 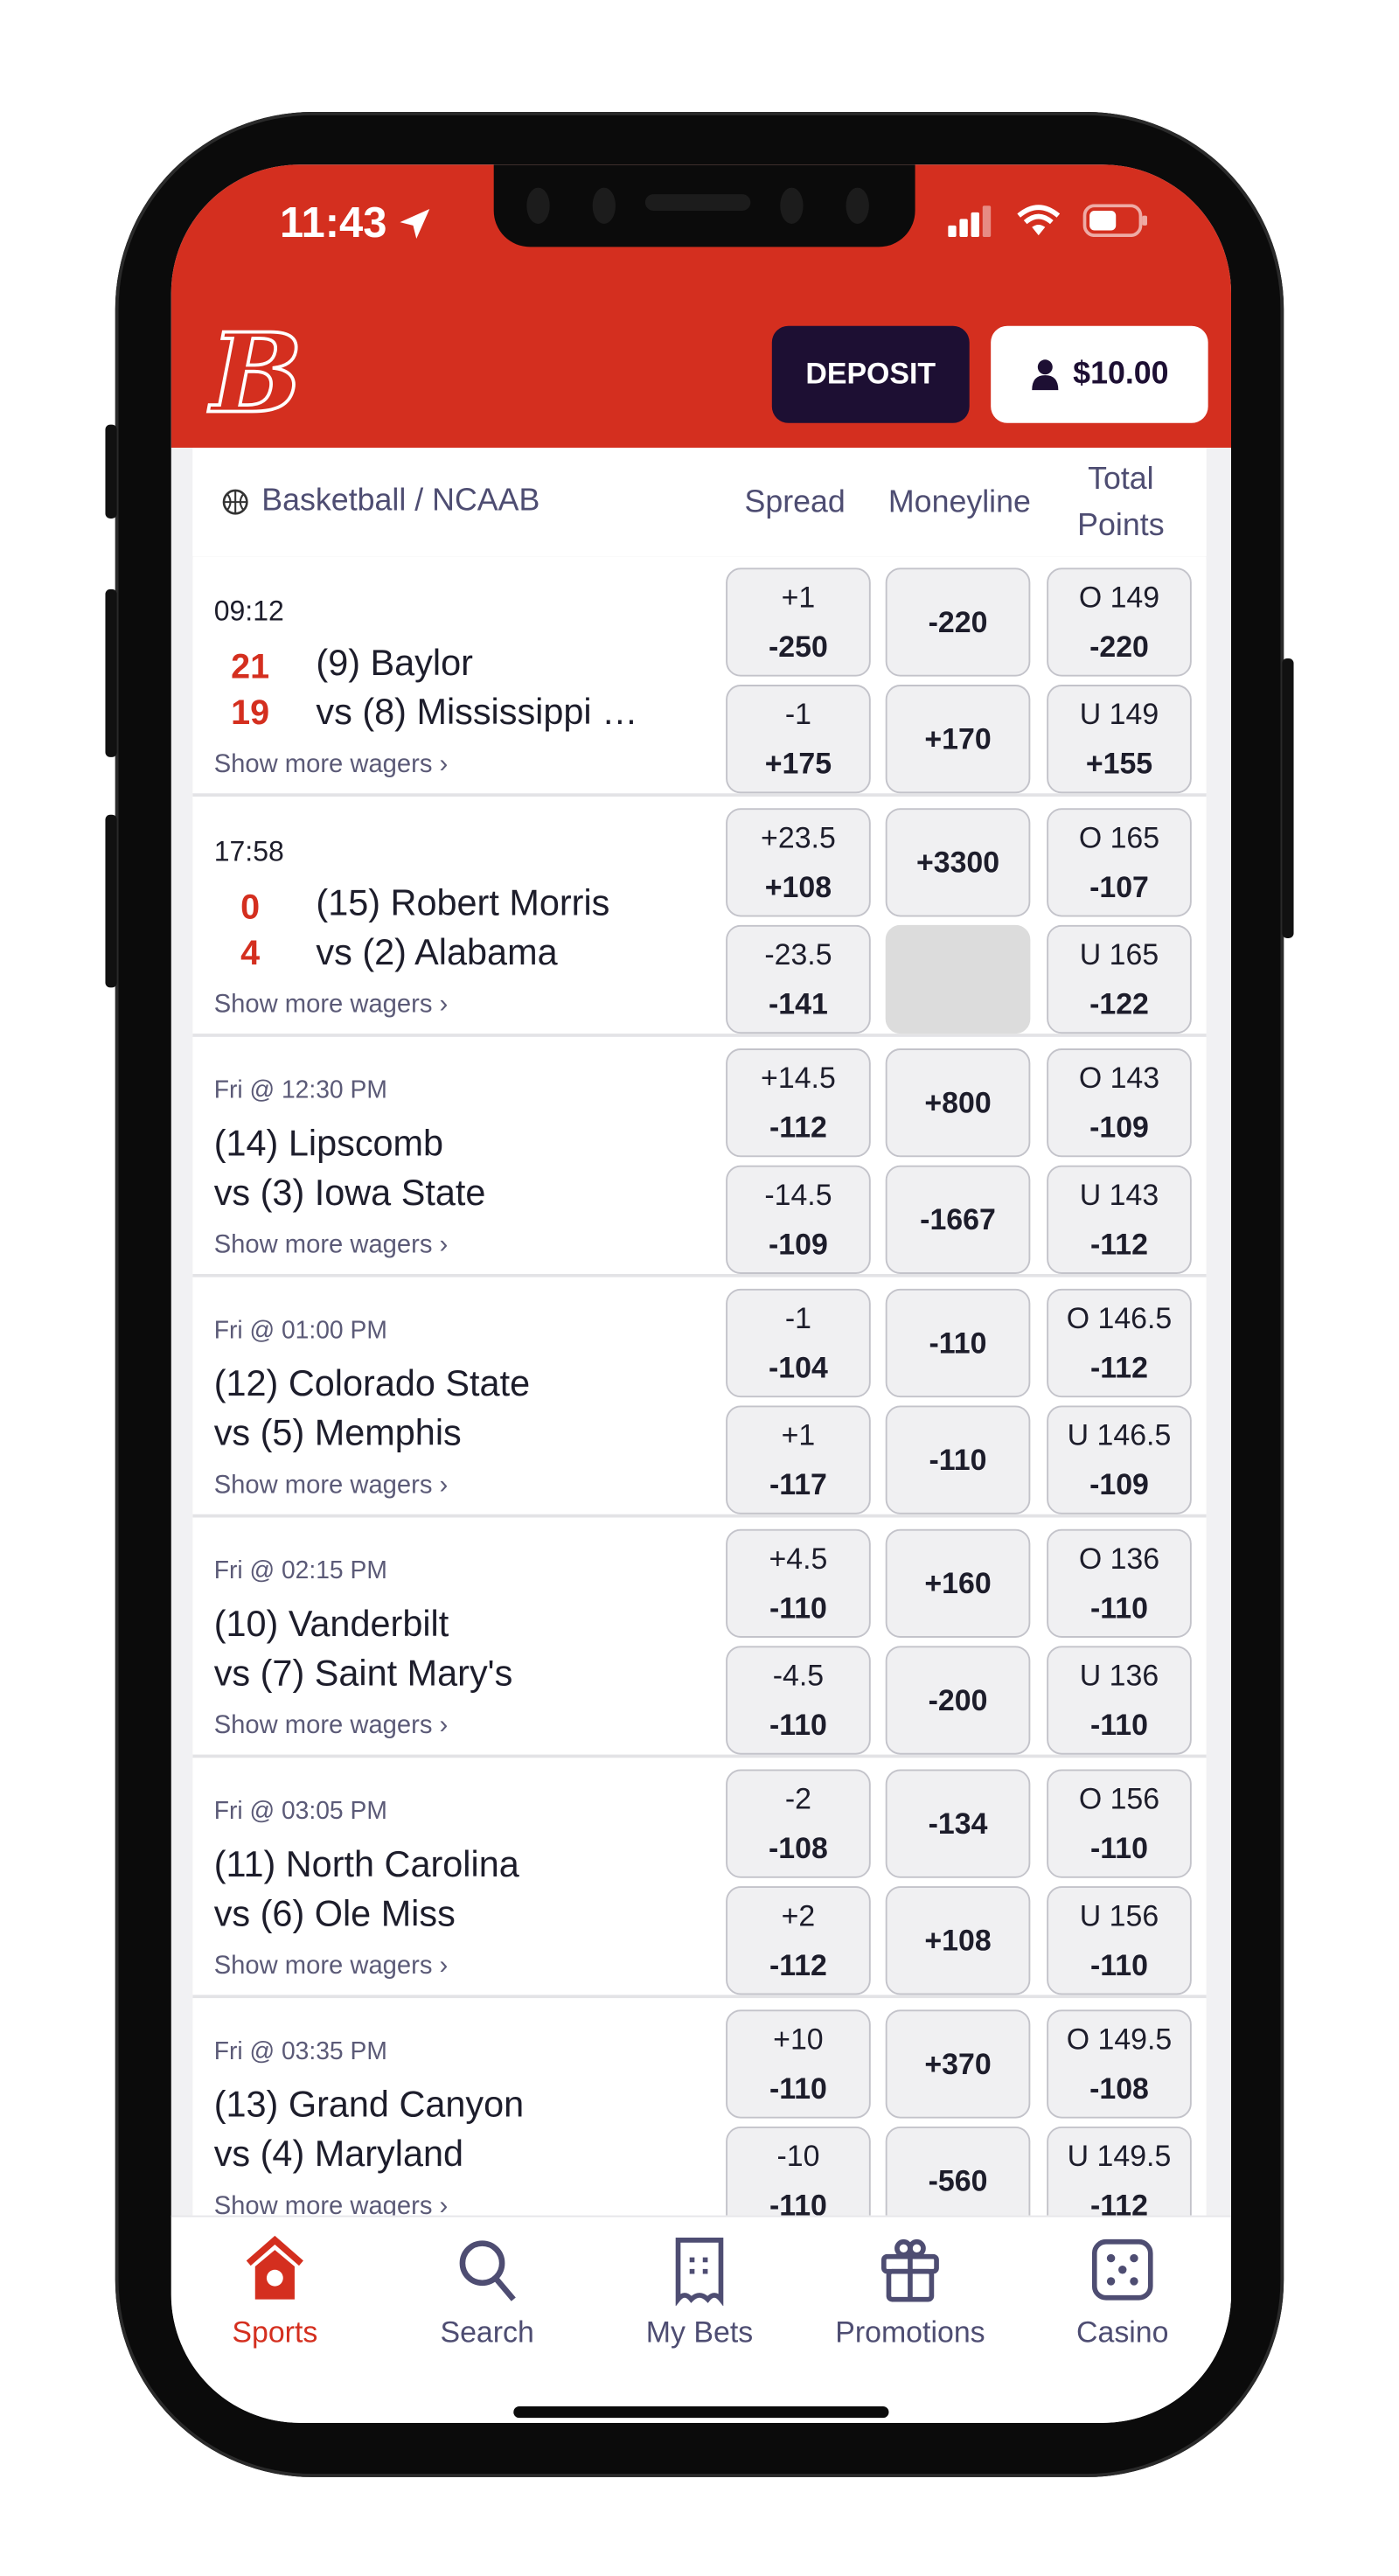 I want to click on spread-odds-button: -23.5 -141, so click(x=798, y=979).